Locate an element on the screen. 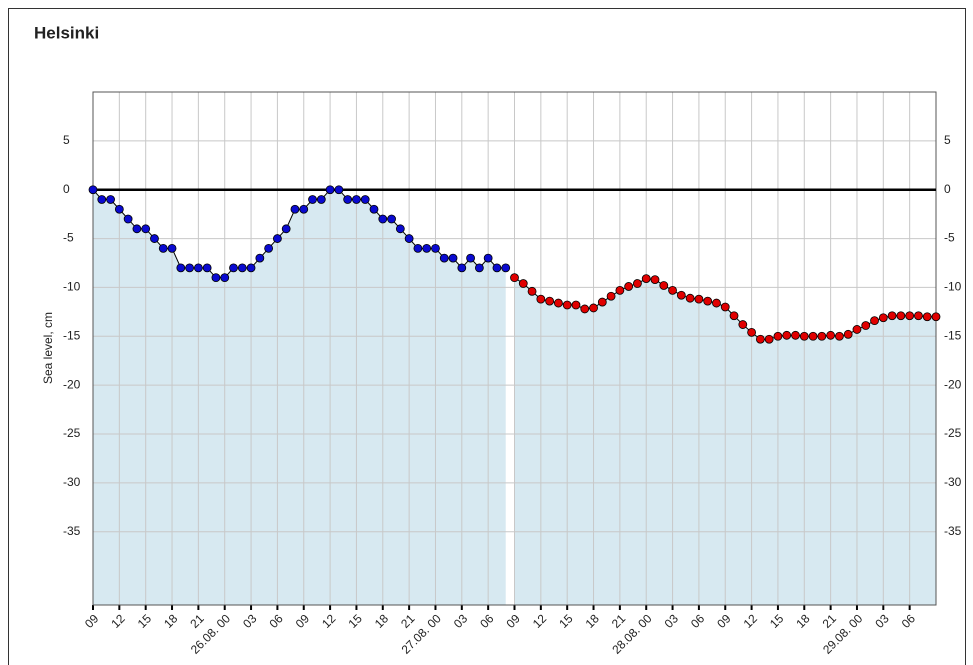  y-tick-label: -35 is located at coordinates (72, 531).